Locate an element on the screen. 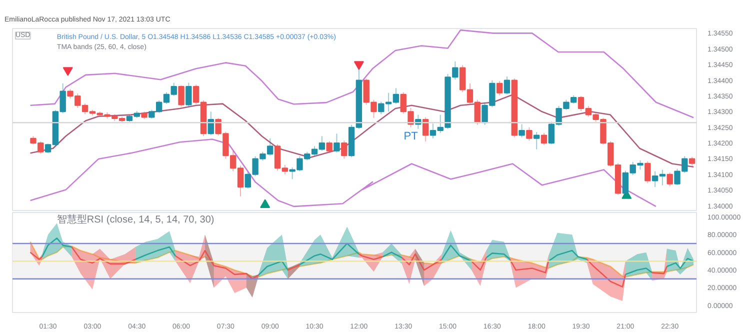  chart-title: 智慧型RSI (close, 14, 5, 14, 70, 30) is located at coordinates (135, 219).